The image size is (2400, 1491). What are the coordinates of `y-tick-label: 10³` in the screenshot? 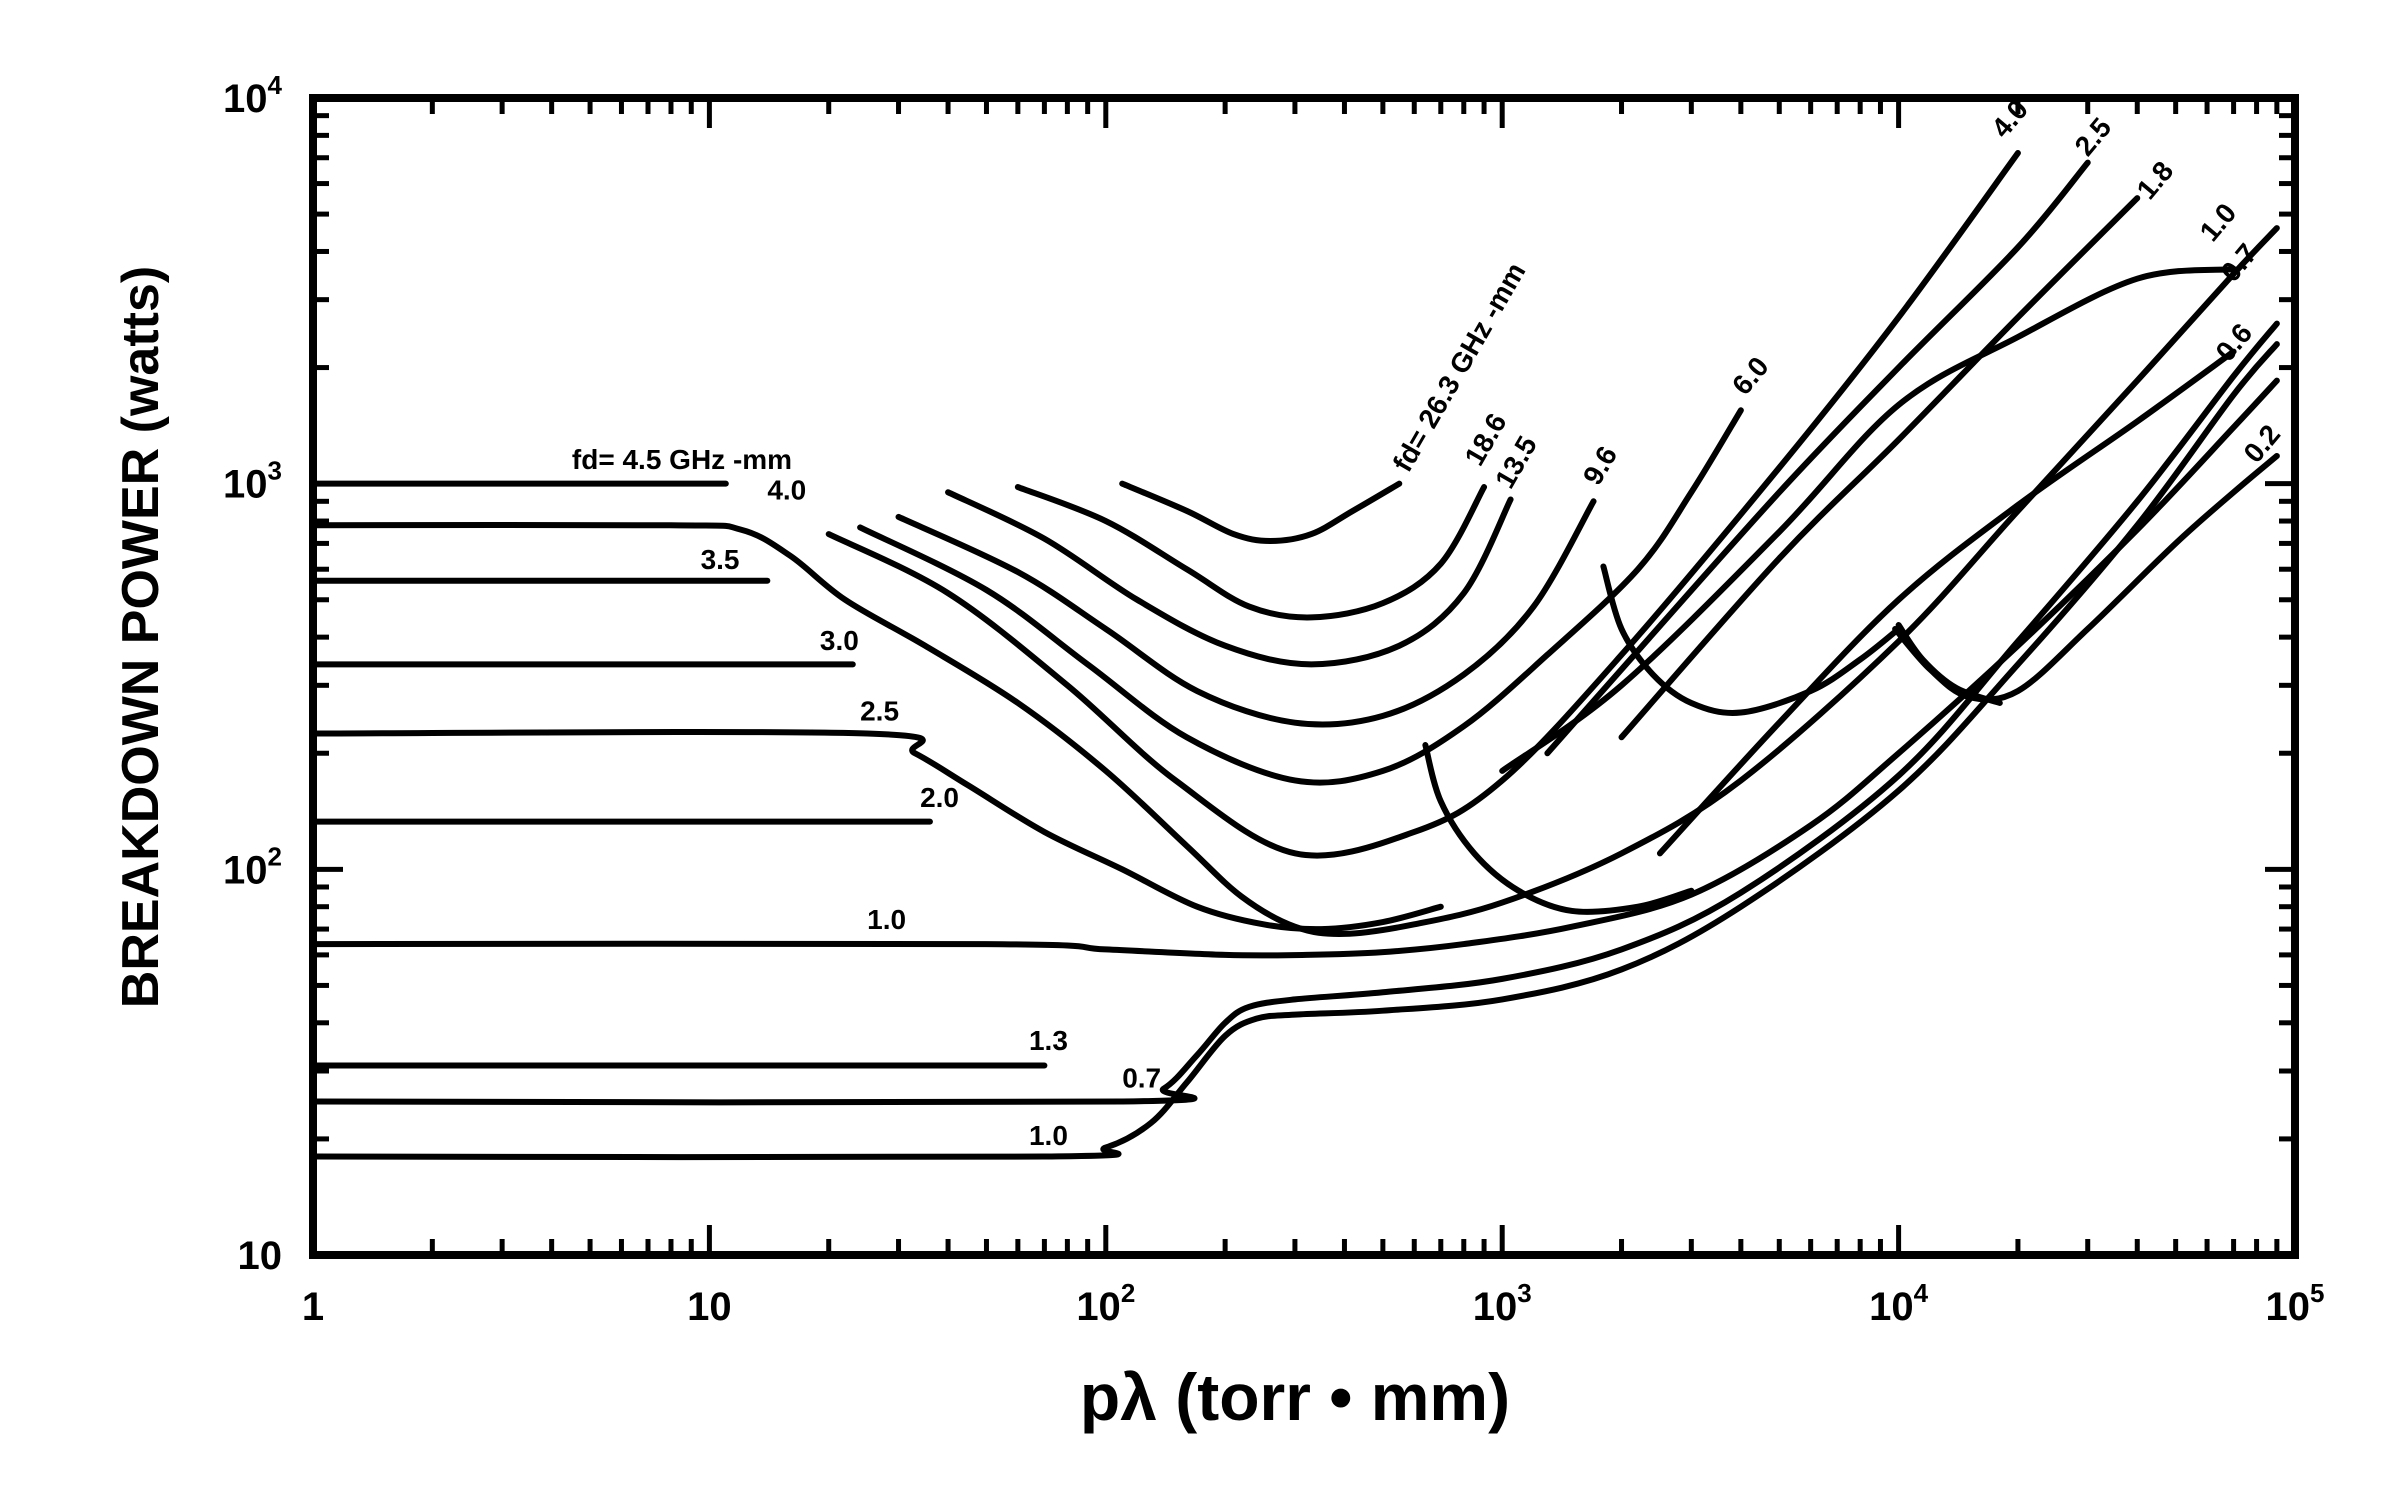 It's located at (252, 481).